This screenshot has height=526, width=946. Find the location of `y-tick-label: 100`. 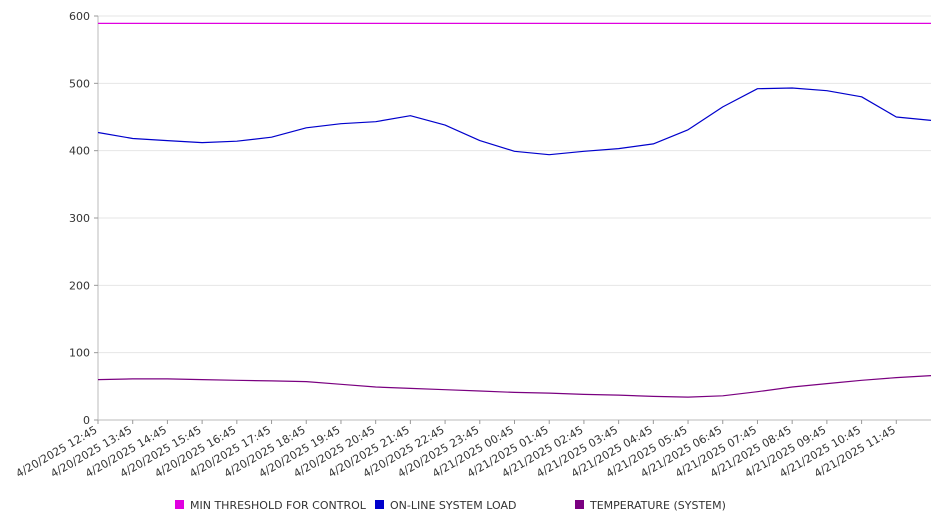

y-tick-label: 100 is located at coordinates (79, 353).